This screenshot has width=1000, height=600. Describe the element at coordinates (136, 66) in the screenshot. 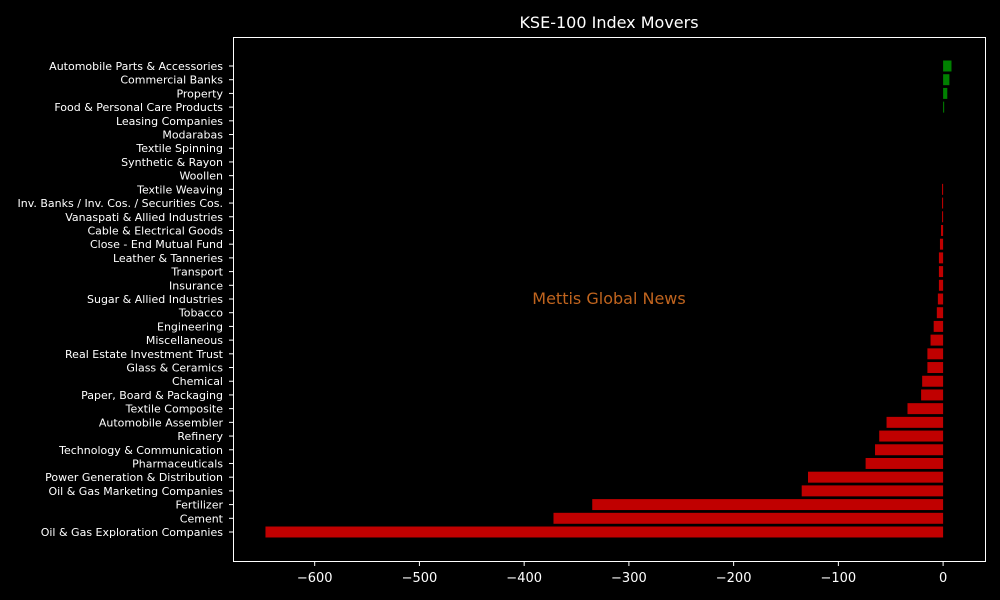

I see `category-label: Automobile Parts & Accessories` at that location.